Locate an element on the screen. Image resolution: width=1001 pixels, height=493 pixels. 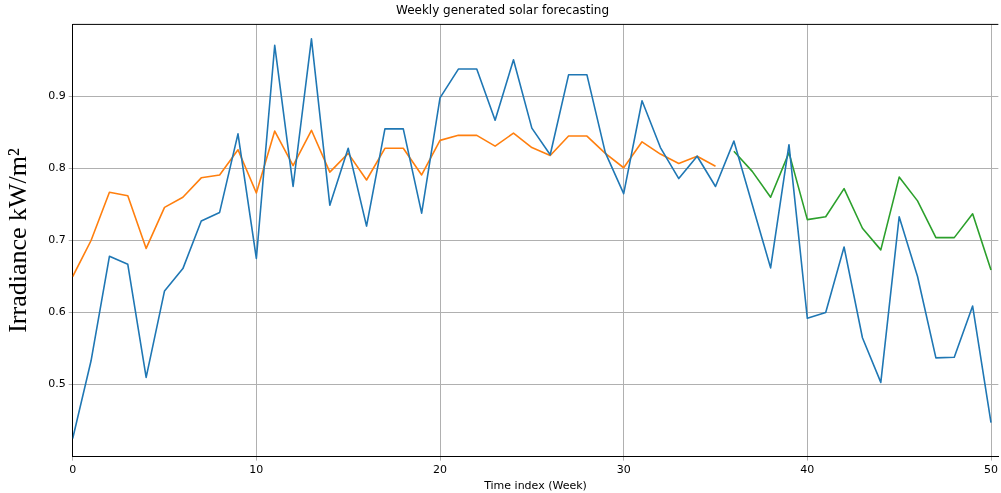
x-tick-label: 20 is located at coordinates (440, 470).